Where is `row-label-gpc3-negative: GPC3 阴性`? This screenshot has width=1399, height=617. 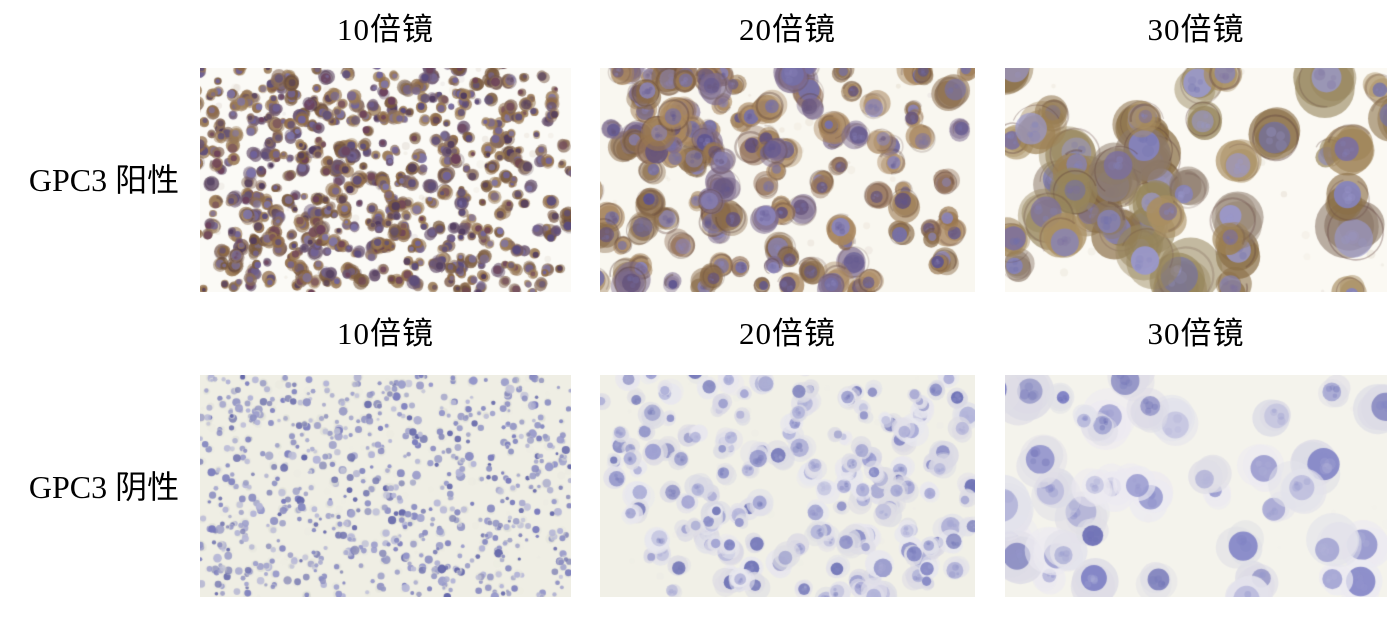 row-label-gpc3-negative: GPC3 阴性 is located at coordinates (104, 487).